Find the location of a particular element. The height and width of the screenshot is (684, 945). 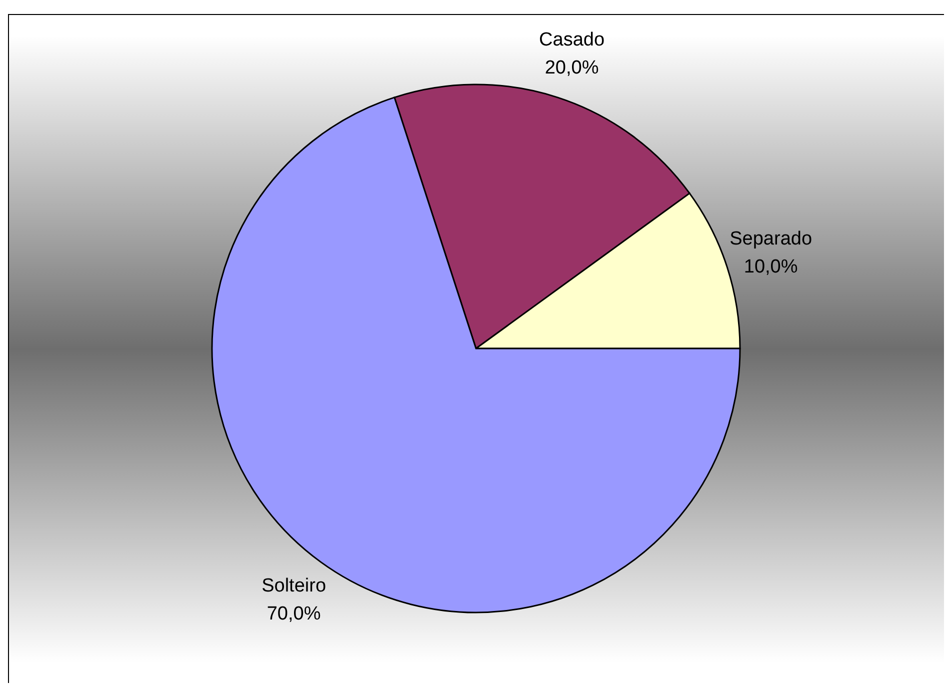

slice-label: Solteiro is located at coordinates (294, 585).